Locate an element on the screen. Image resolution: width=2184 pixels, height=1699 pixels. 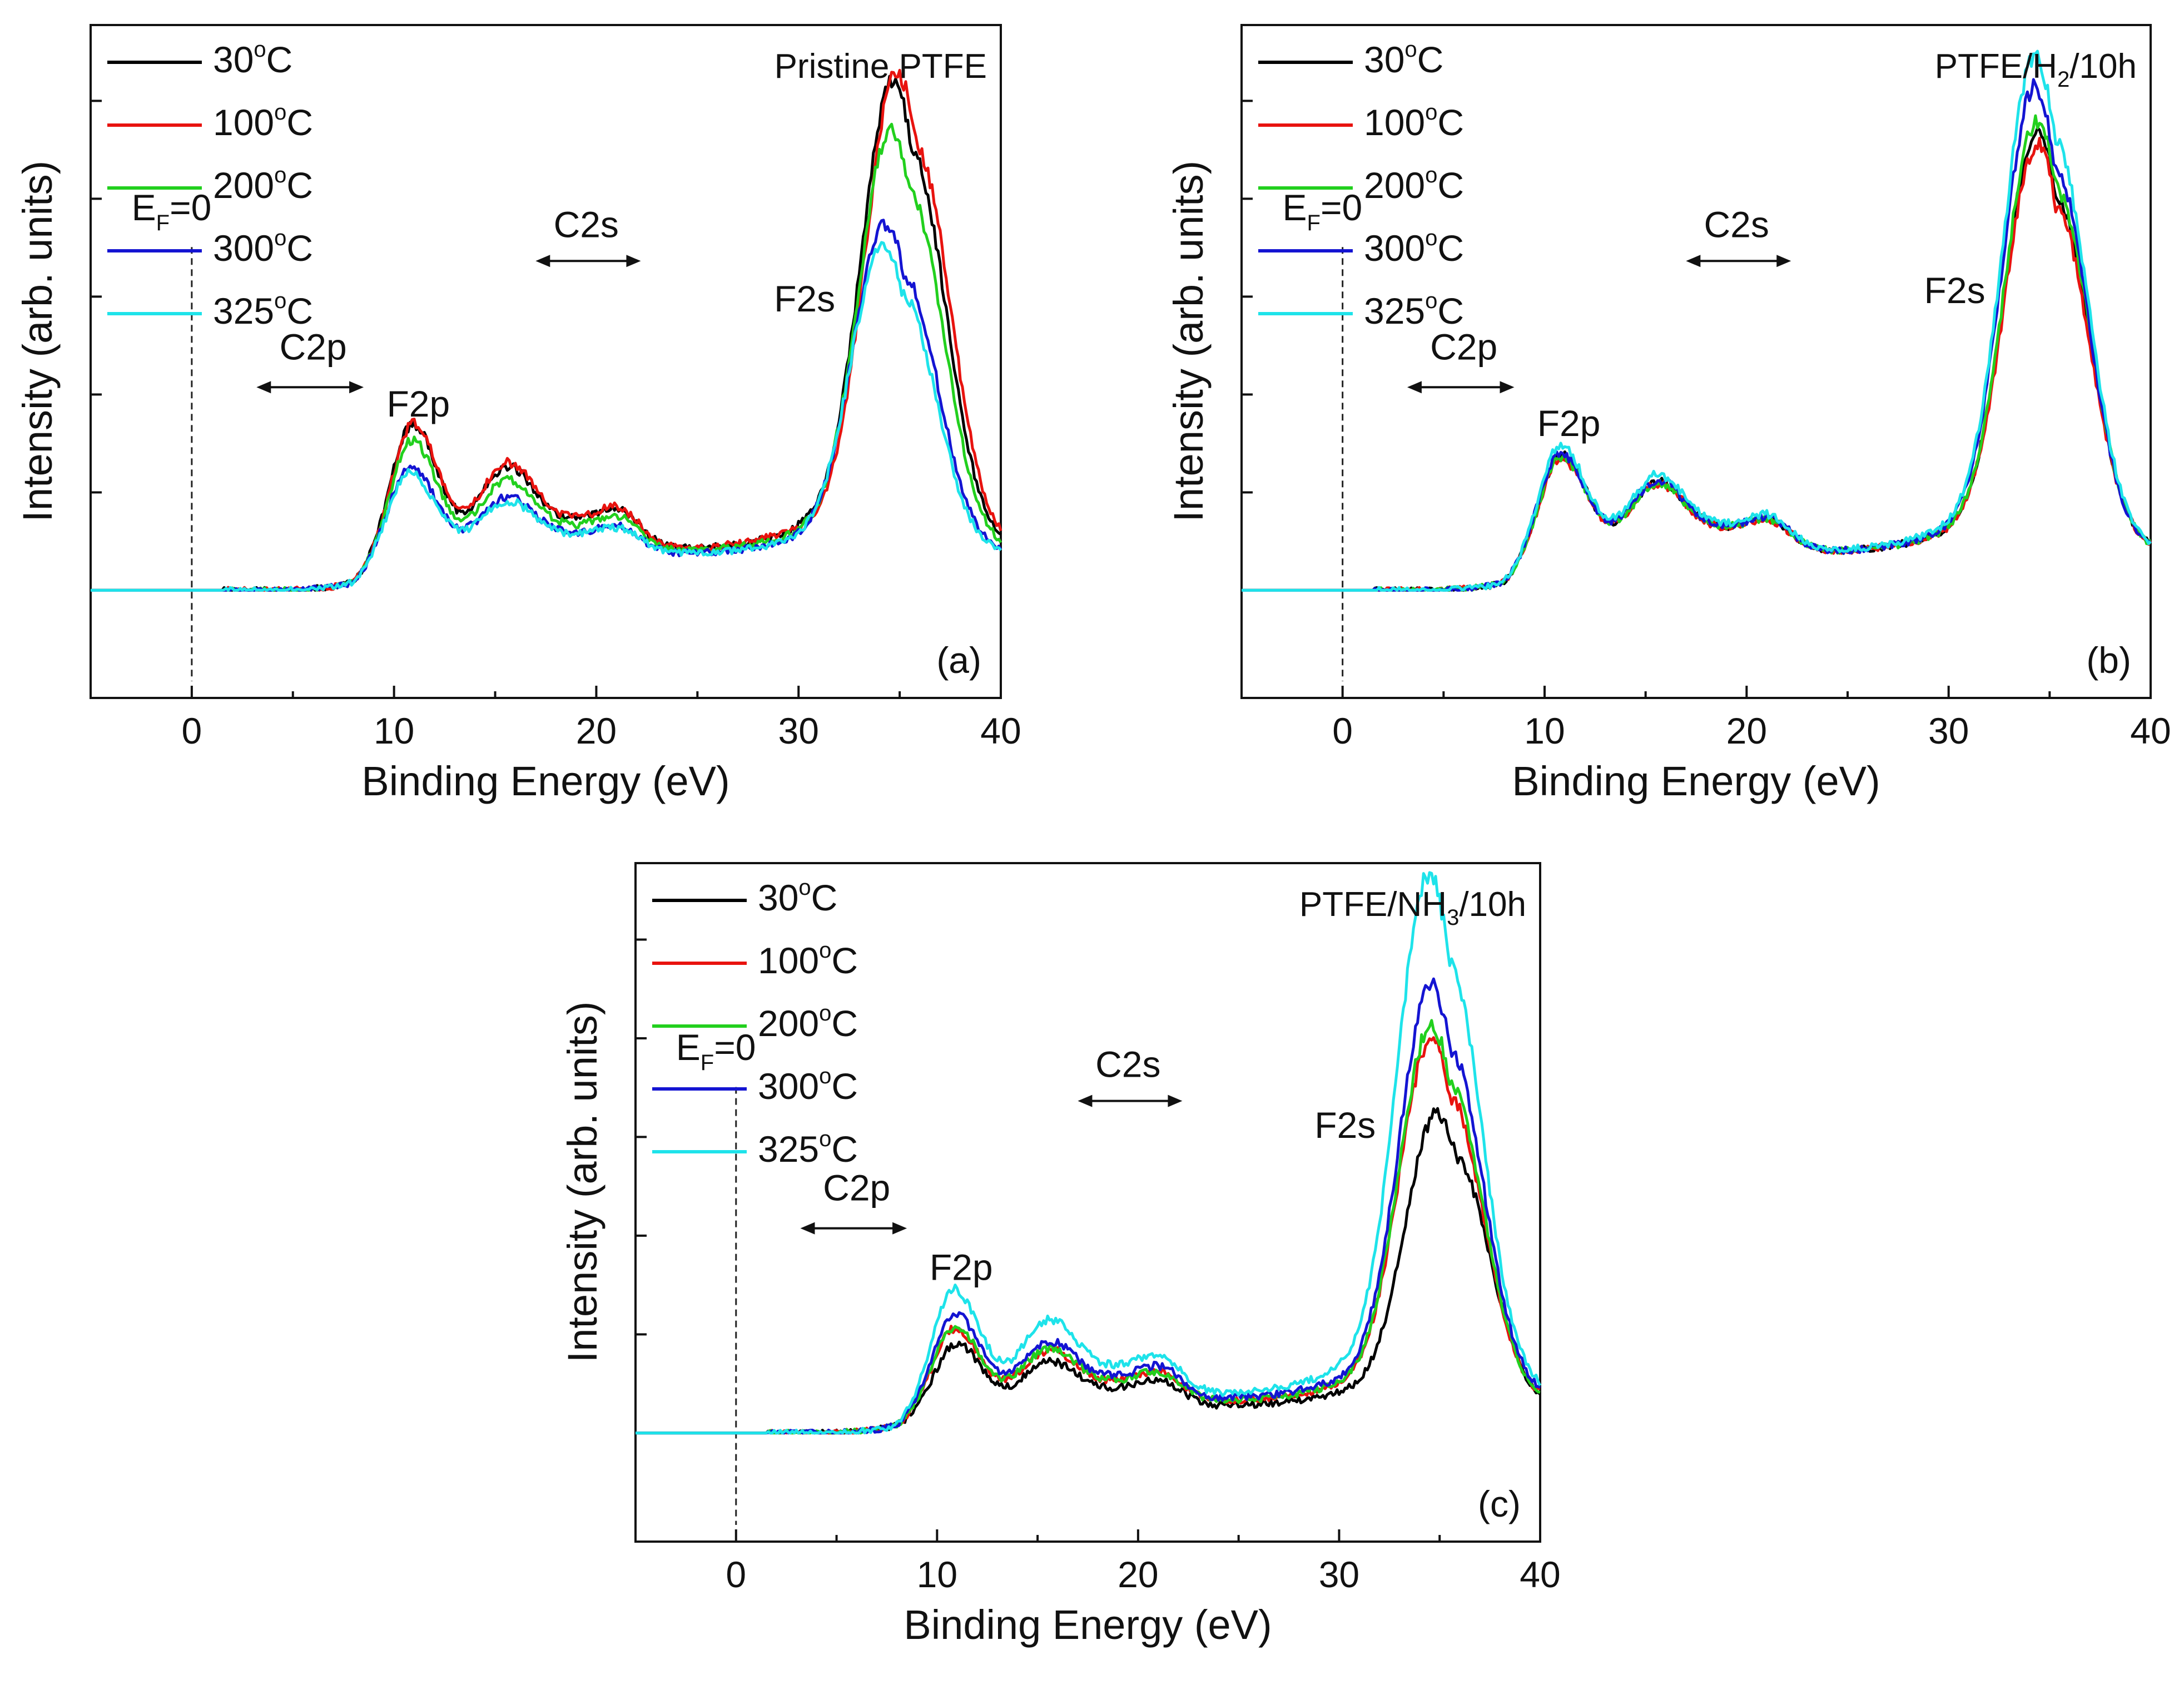
y-ticks-a is located at coordinates (96, 346).